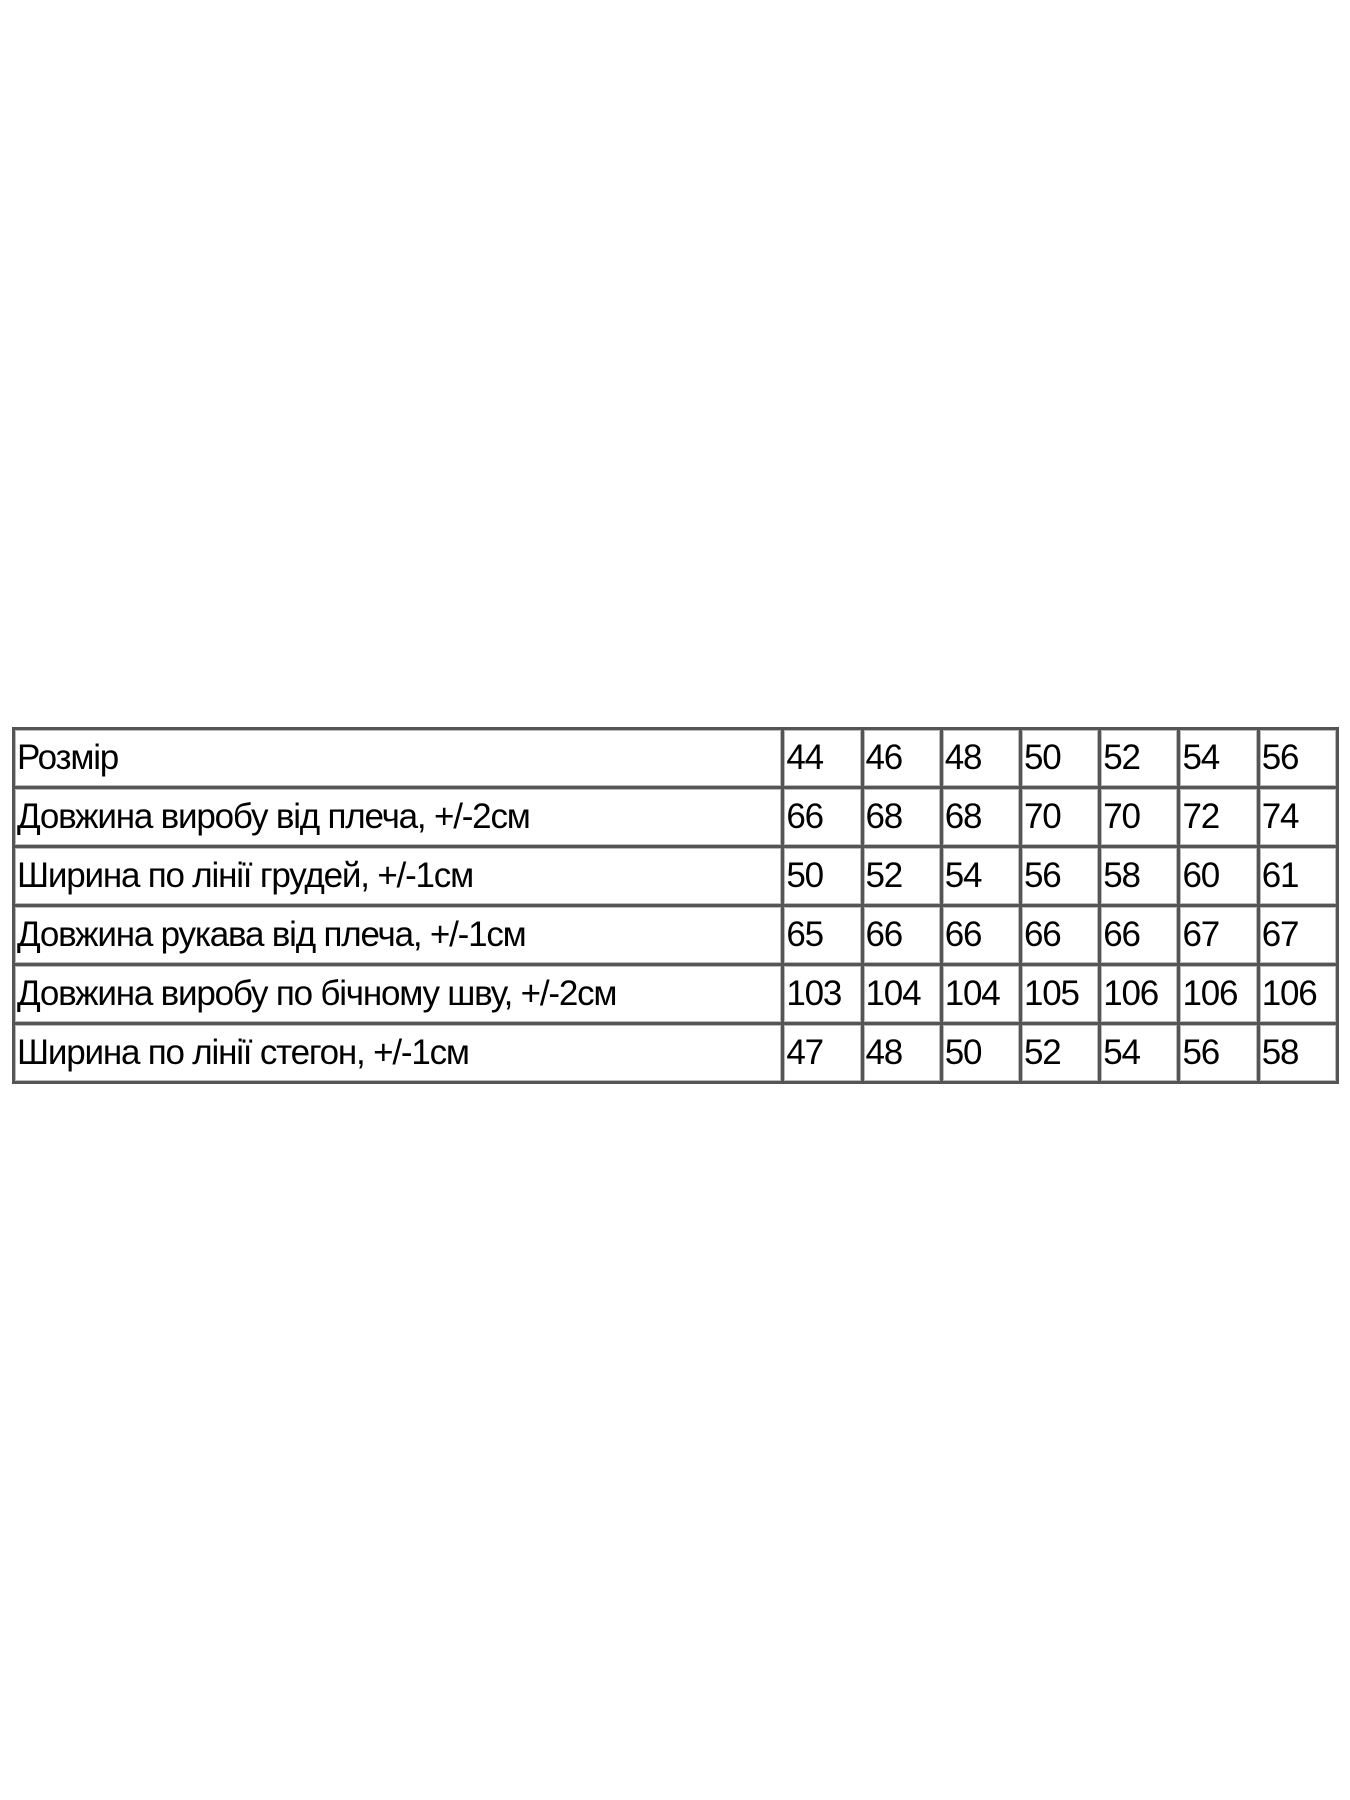 The height and width of the screenshot is (1800, 1350). I want to click on header-label: Розмір, so click(398, 758).